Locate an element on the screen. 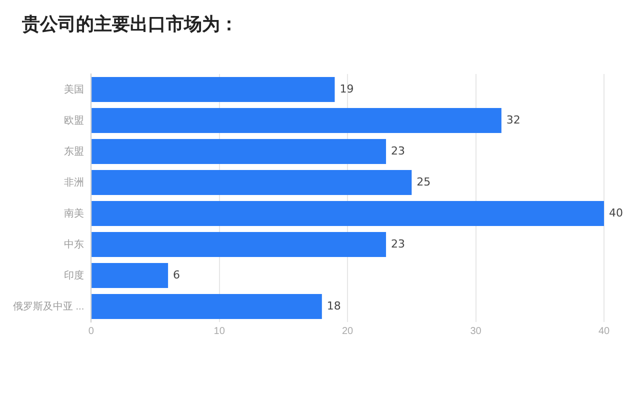  data-label: 19 is located at coordinates (347, 89).